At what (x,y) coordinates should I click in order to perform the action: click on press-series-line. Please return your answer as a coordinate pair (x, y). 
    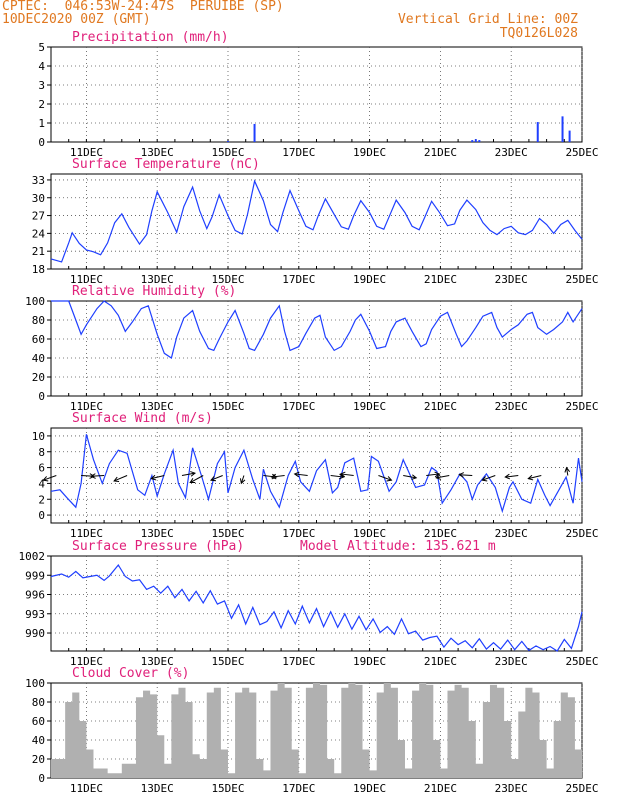
    Looking at the image, I should click on (316, 607).